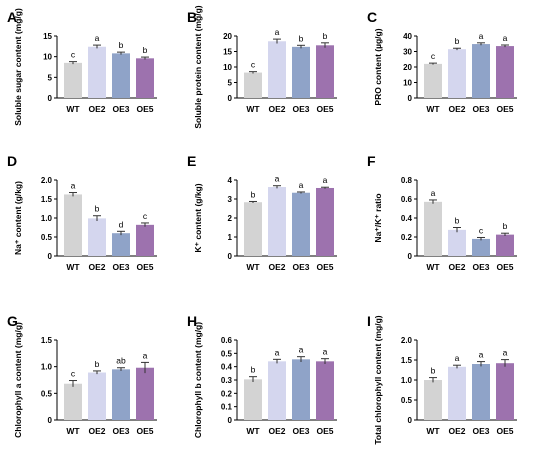  Describe the element at coordinates (18, 67) in the screenshot. I see `y-axis-label: Soluble sugar content (mg/g)` at that location.